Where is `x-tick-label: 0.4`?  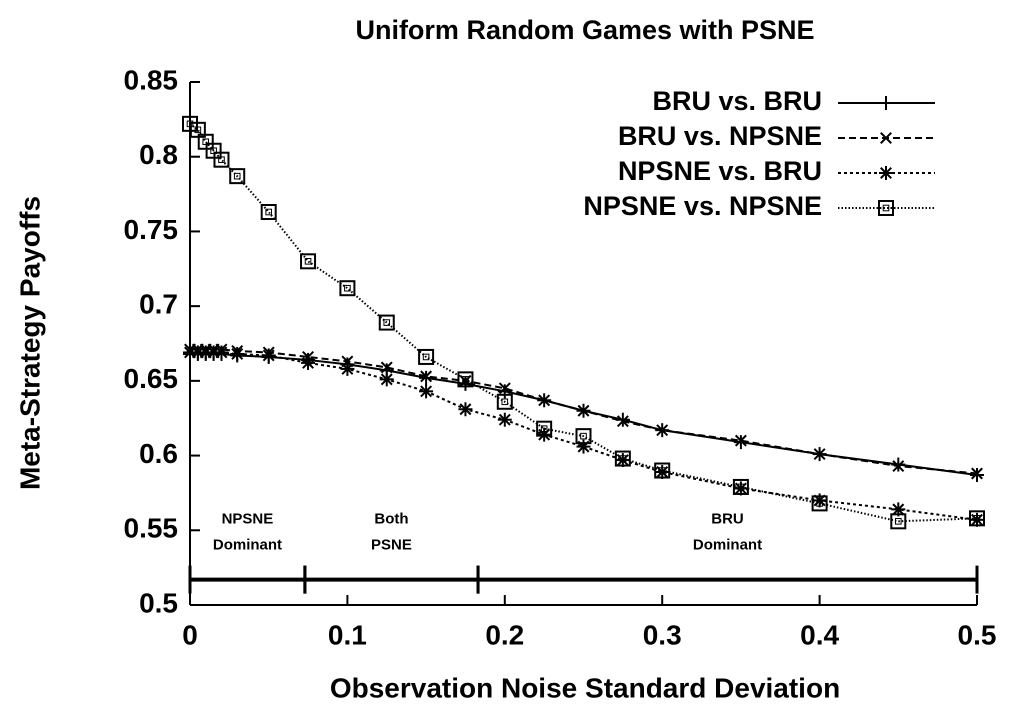
x-tick-label: 0.4 is located at coordinates (819, 634).